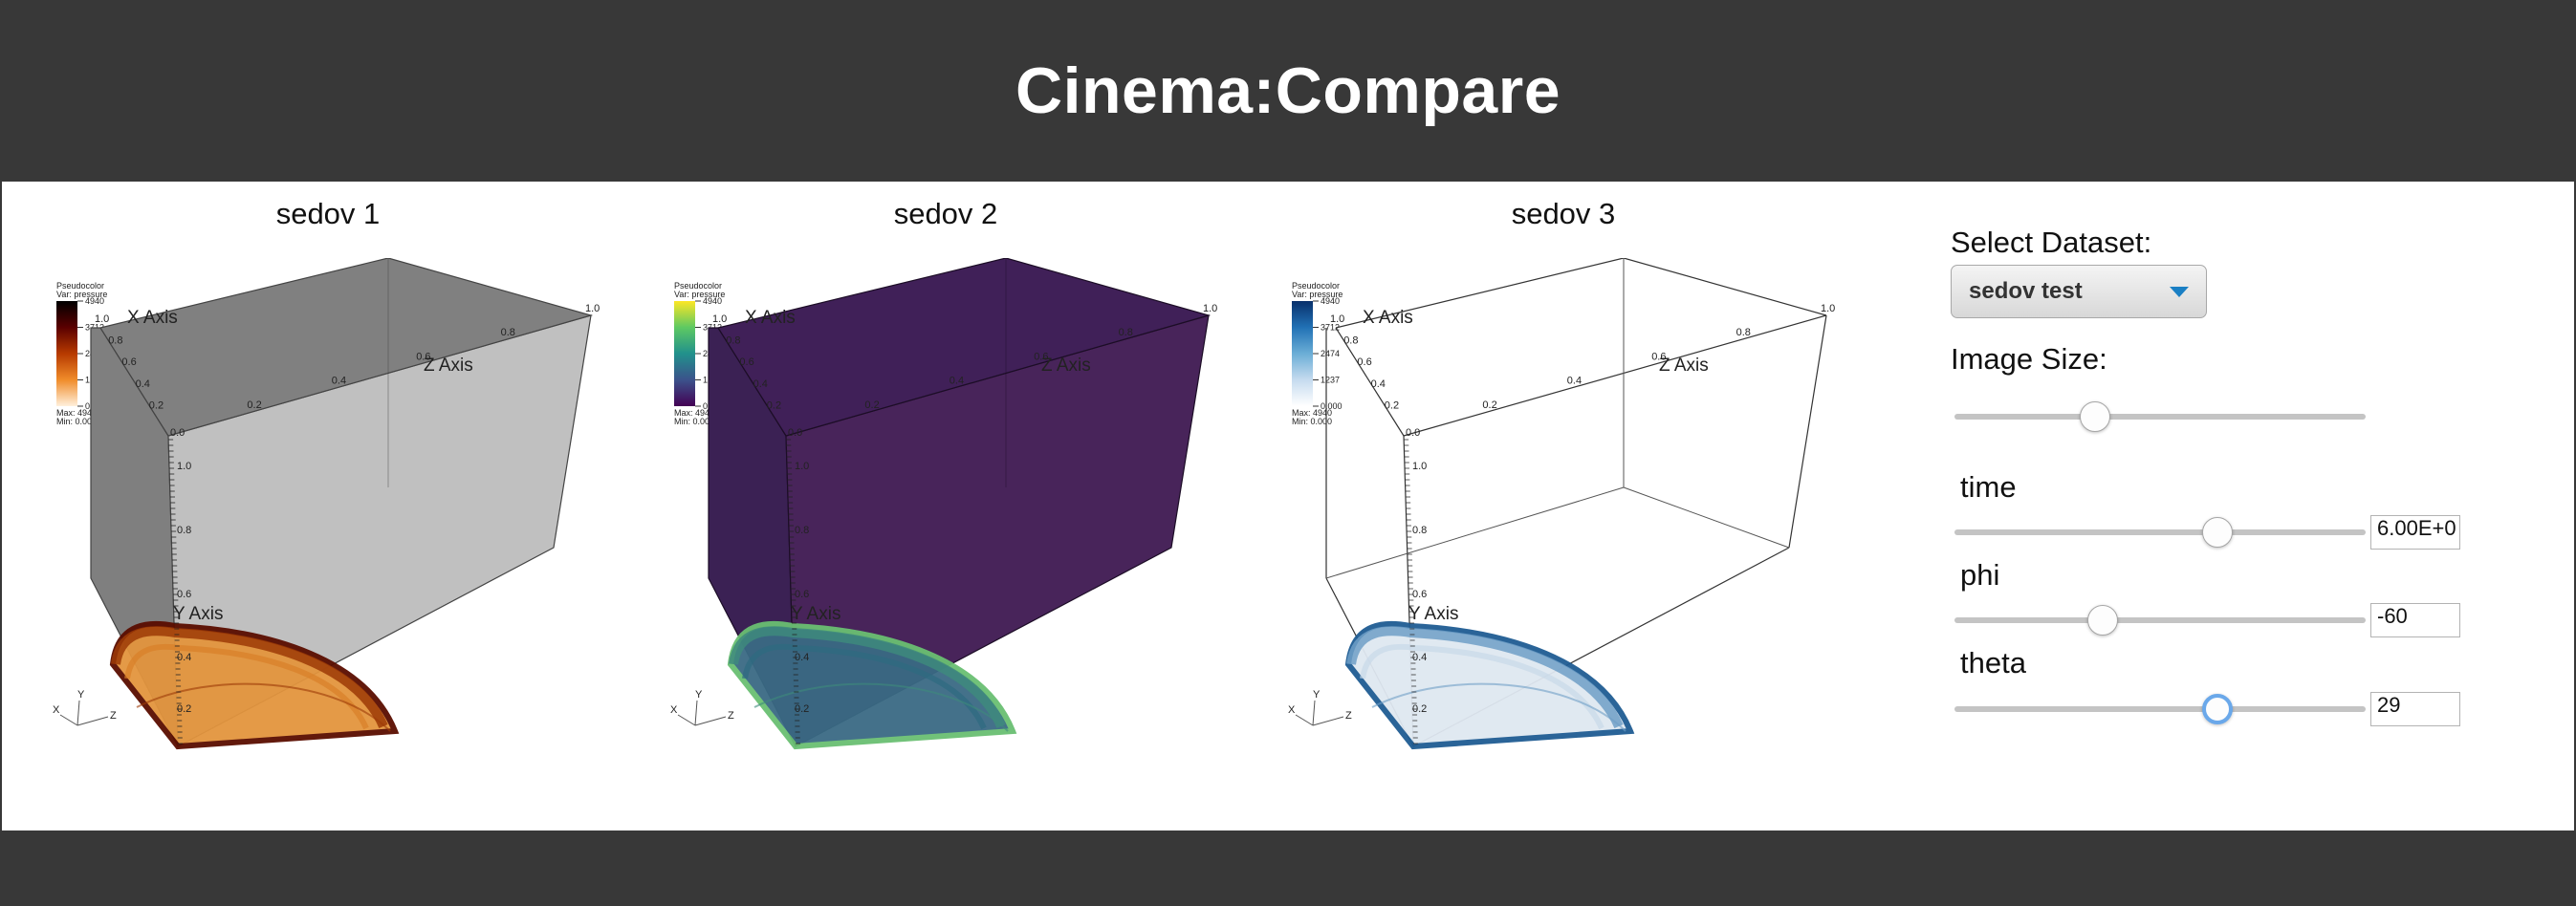  Describe the element at coordinates (346, 347) in the screenshot. I see `cube-face-top` at that location.